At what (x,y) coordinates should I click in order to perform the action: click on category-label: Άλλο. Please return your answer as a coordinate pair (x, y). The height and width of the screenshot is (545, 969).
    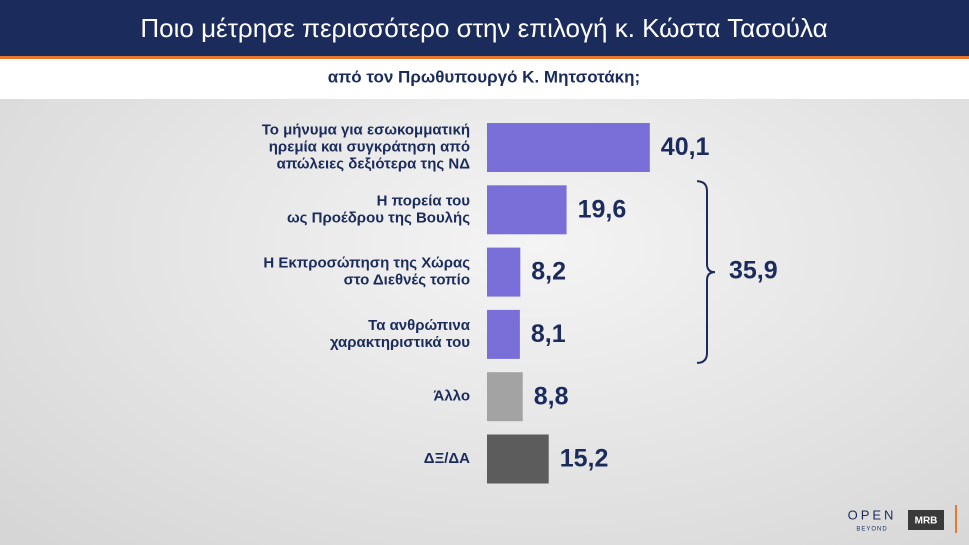
    Looking at the image, I should click on (452, 396).